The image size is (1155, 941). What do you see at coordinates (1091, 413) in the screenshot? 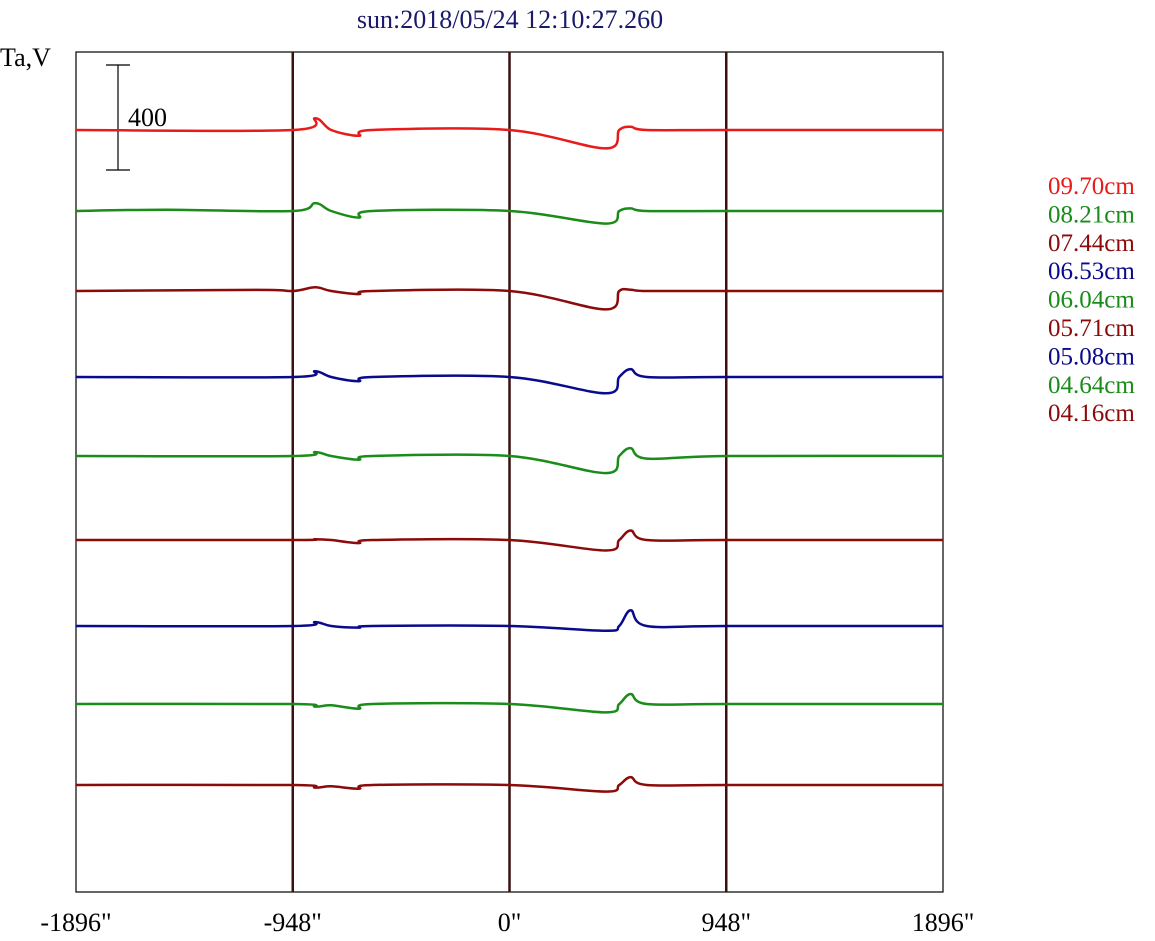
I see `legend-entry-04.16cm: 04.16cm` at bounding box center [1091, 413].